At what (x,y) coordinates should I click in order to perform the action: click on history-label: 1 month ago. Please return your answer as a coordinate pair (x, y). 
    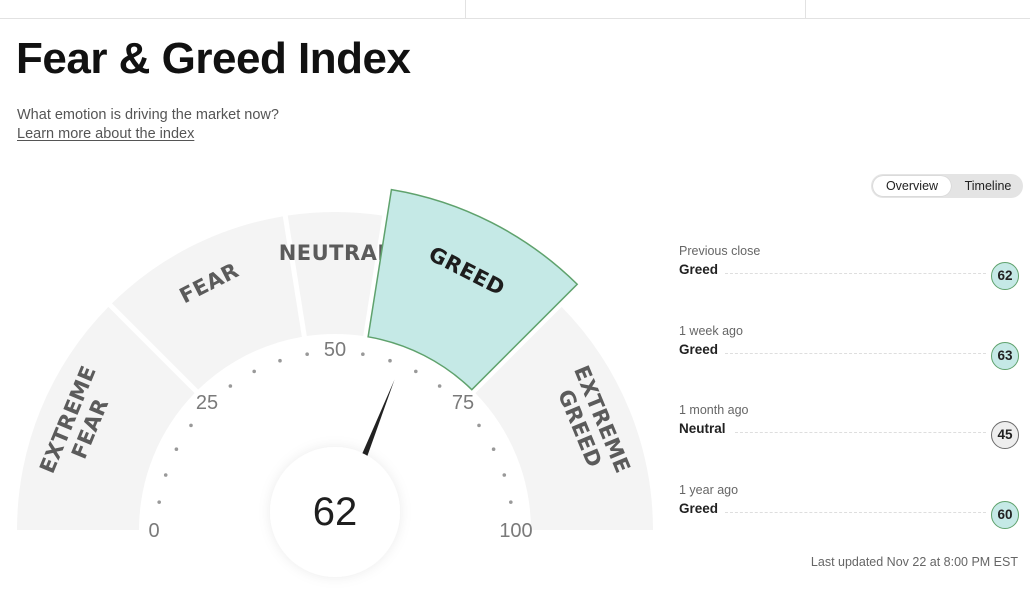
    Looking at the image, I should click on (714, 410).